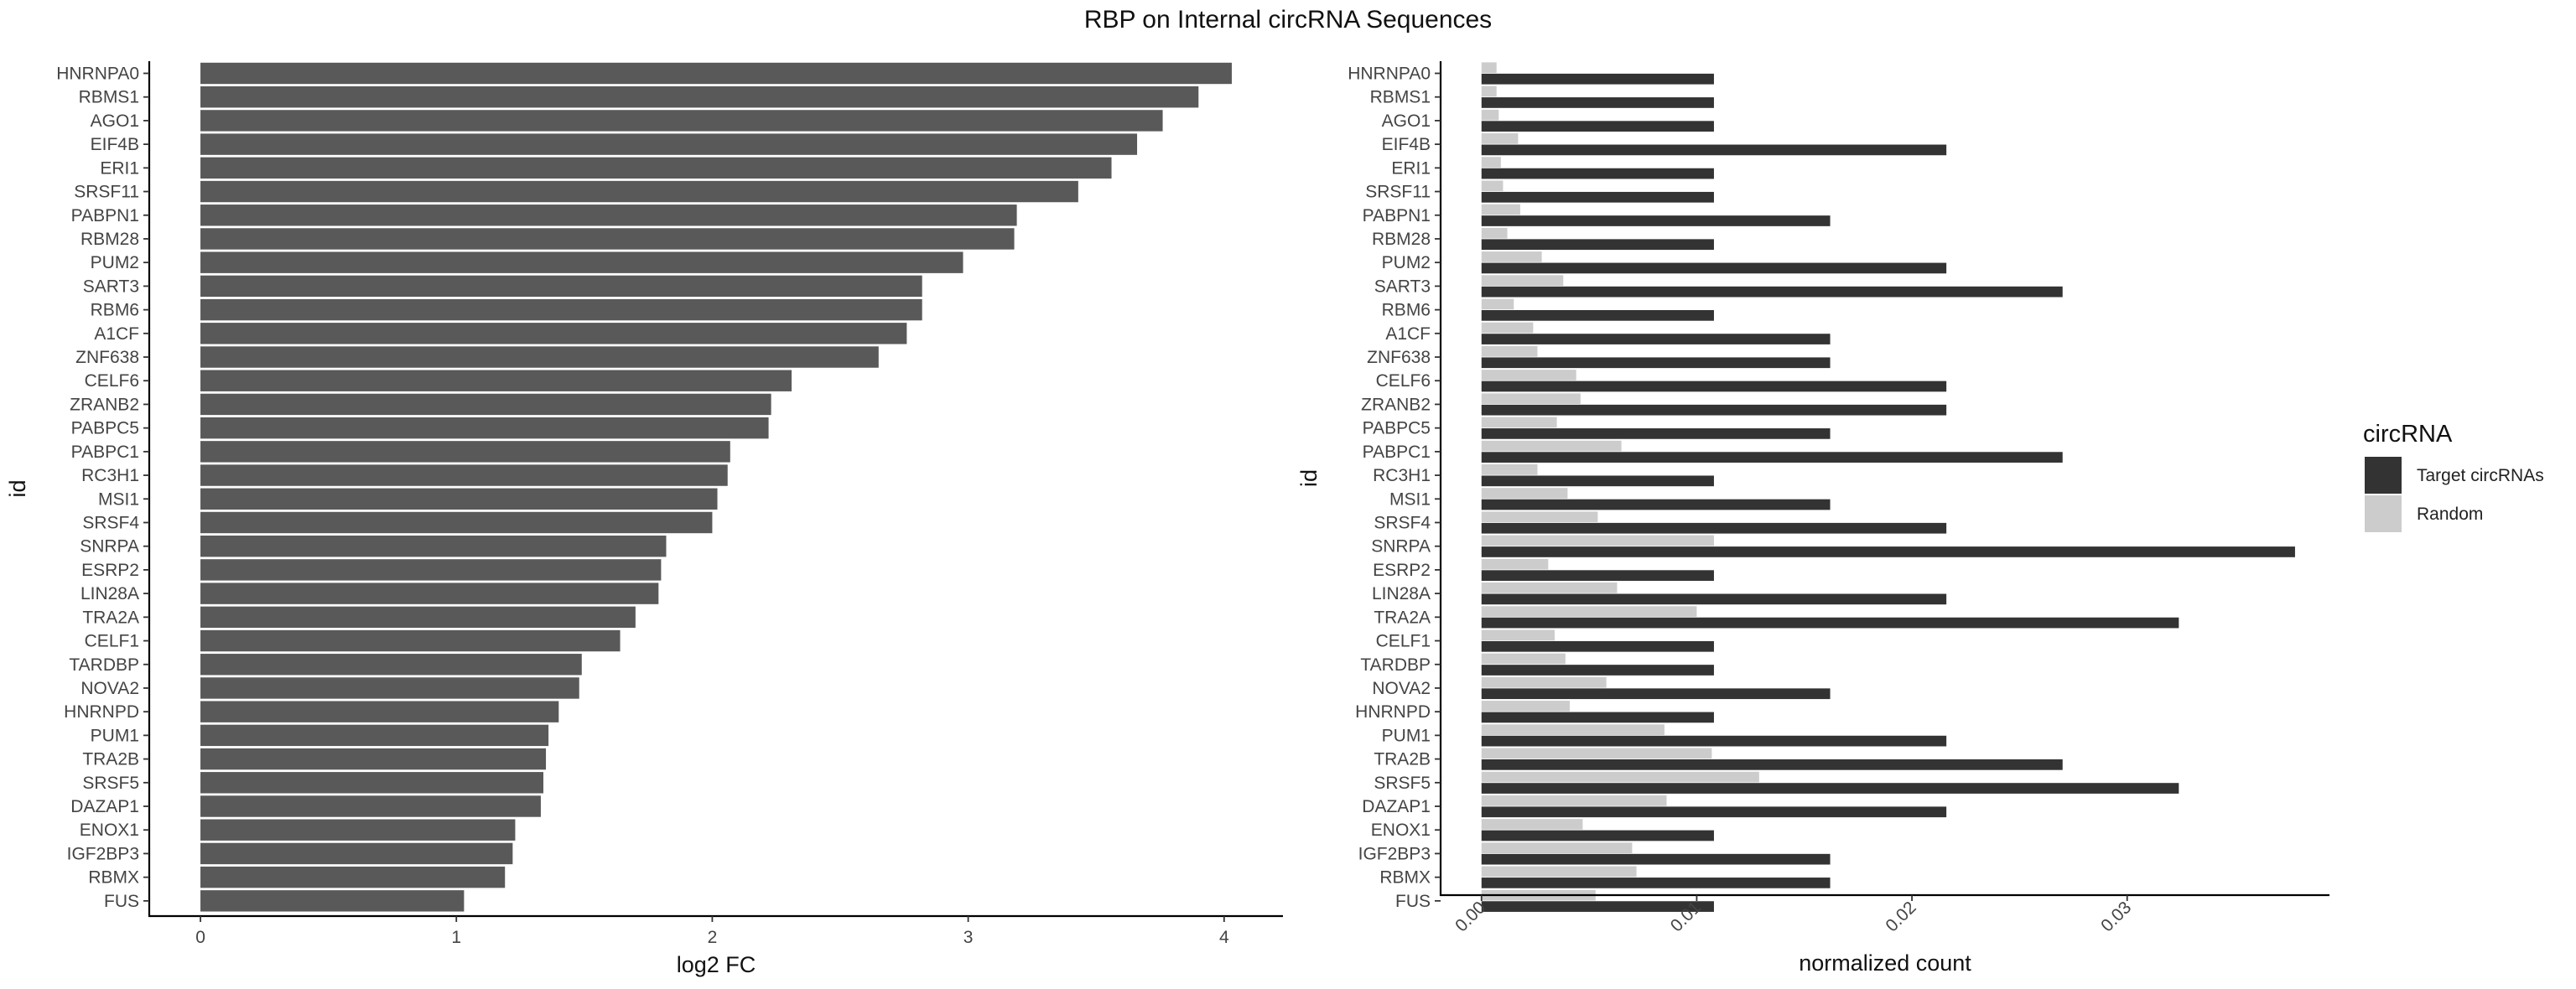 The width and height of the screenshot is (2576, 989). Describe the element at coordinates (110, 689) in the screenshot. I see `panel1-y-tick-label-nova2: NOVA2` at that location.